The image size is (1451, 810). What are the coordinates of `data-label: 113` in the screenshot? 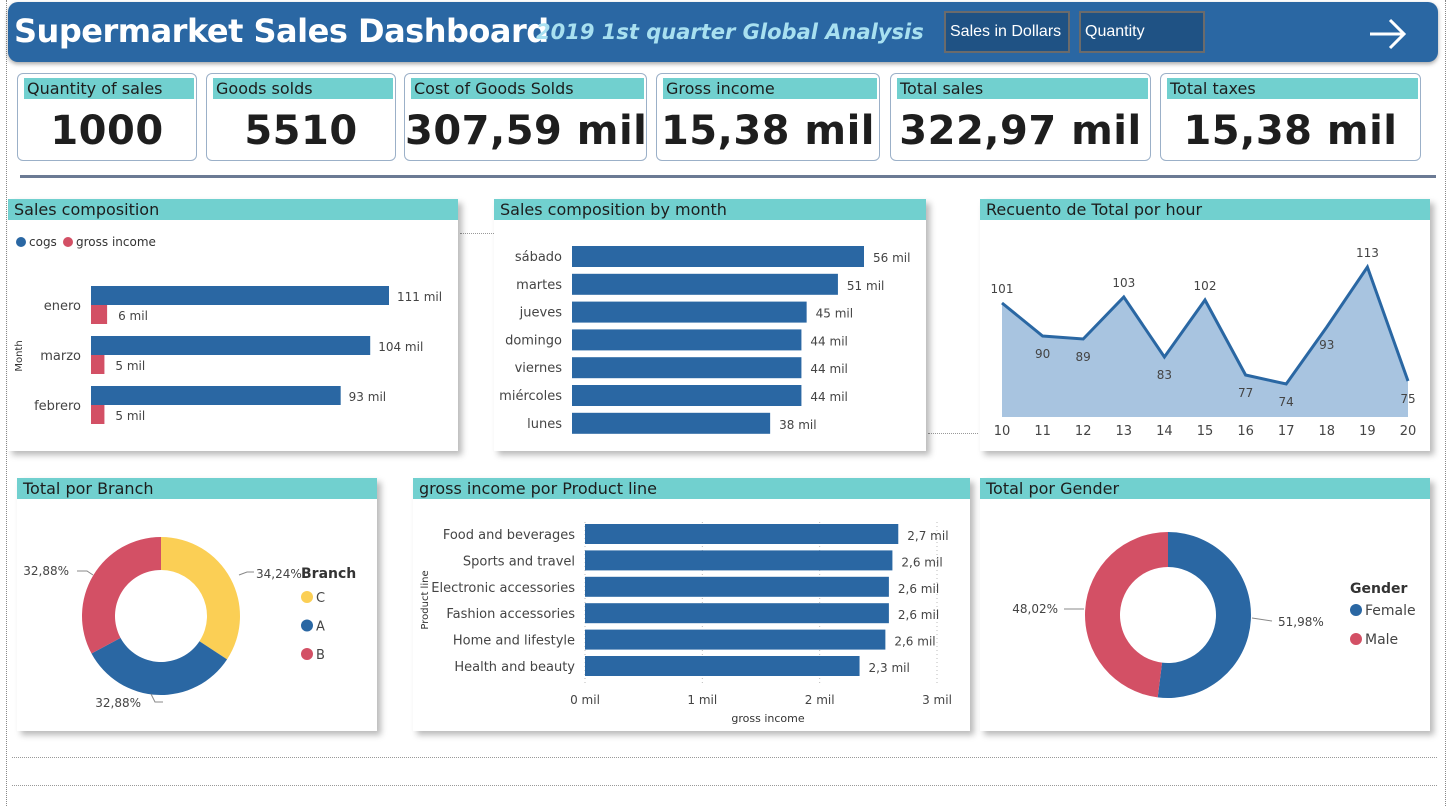 It's located at (1367, 253).